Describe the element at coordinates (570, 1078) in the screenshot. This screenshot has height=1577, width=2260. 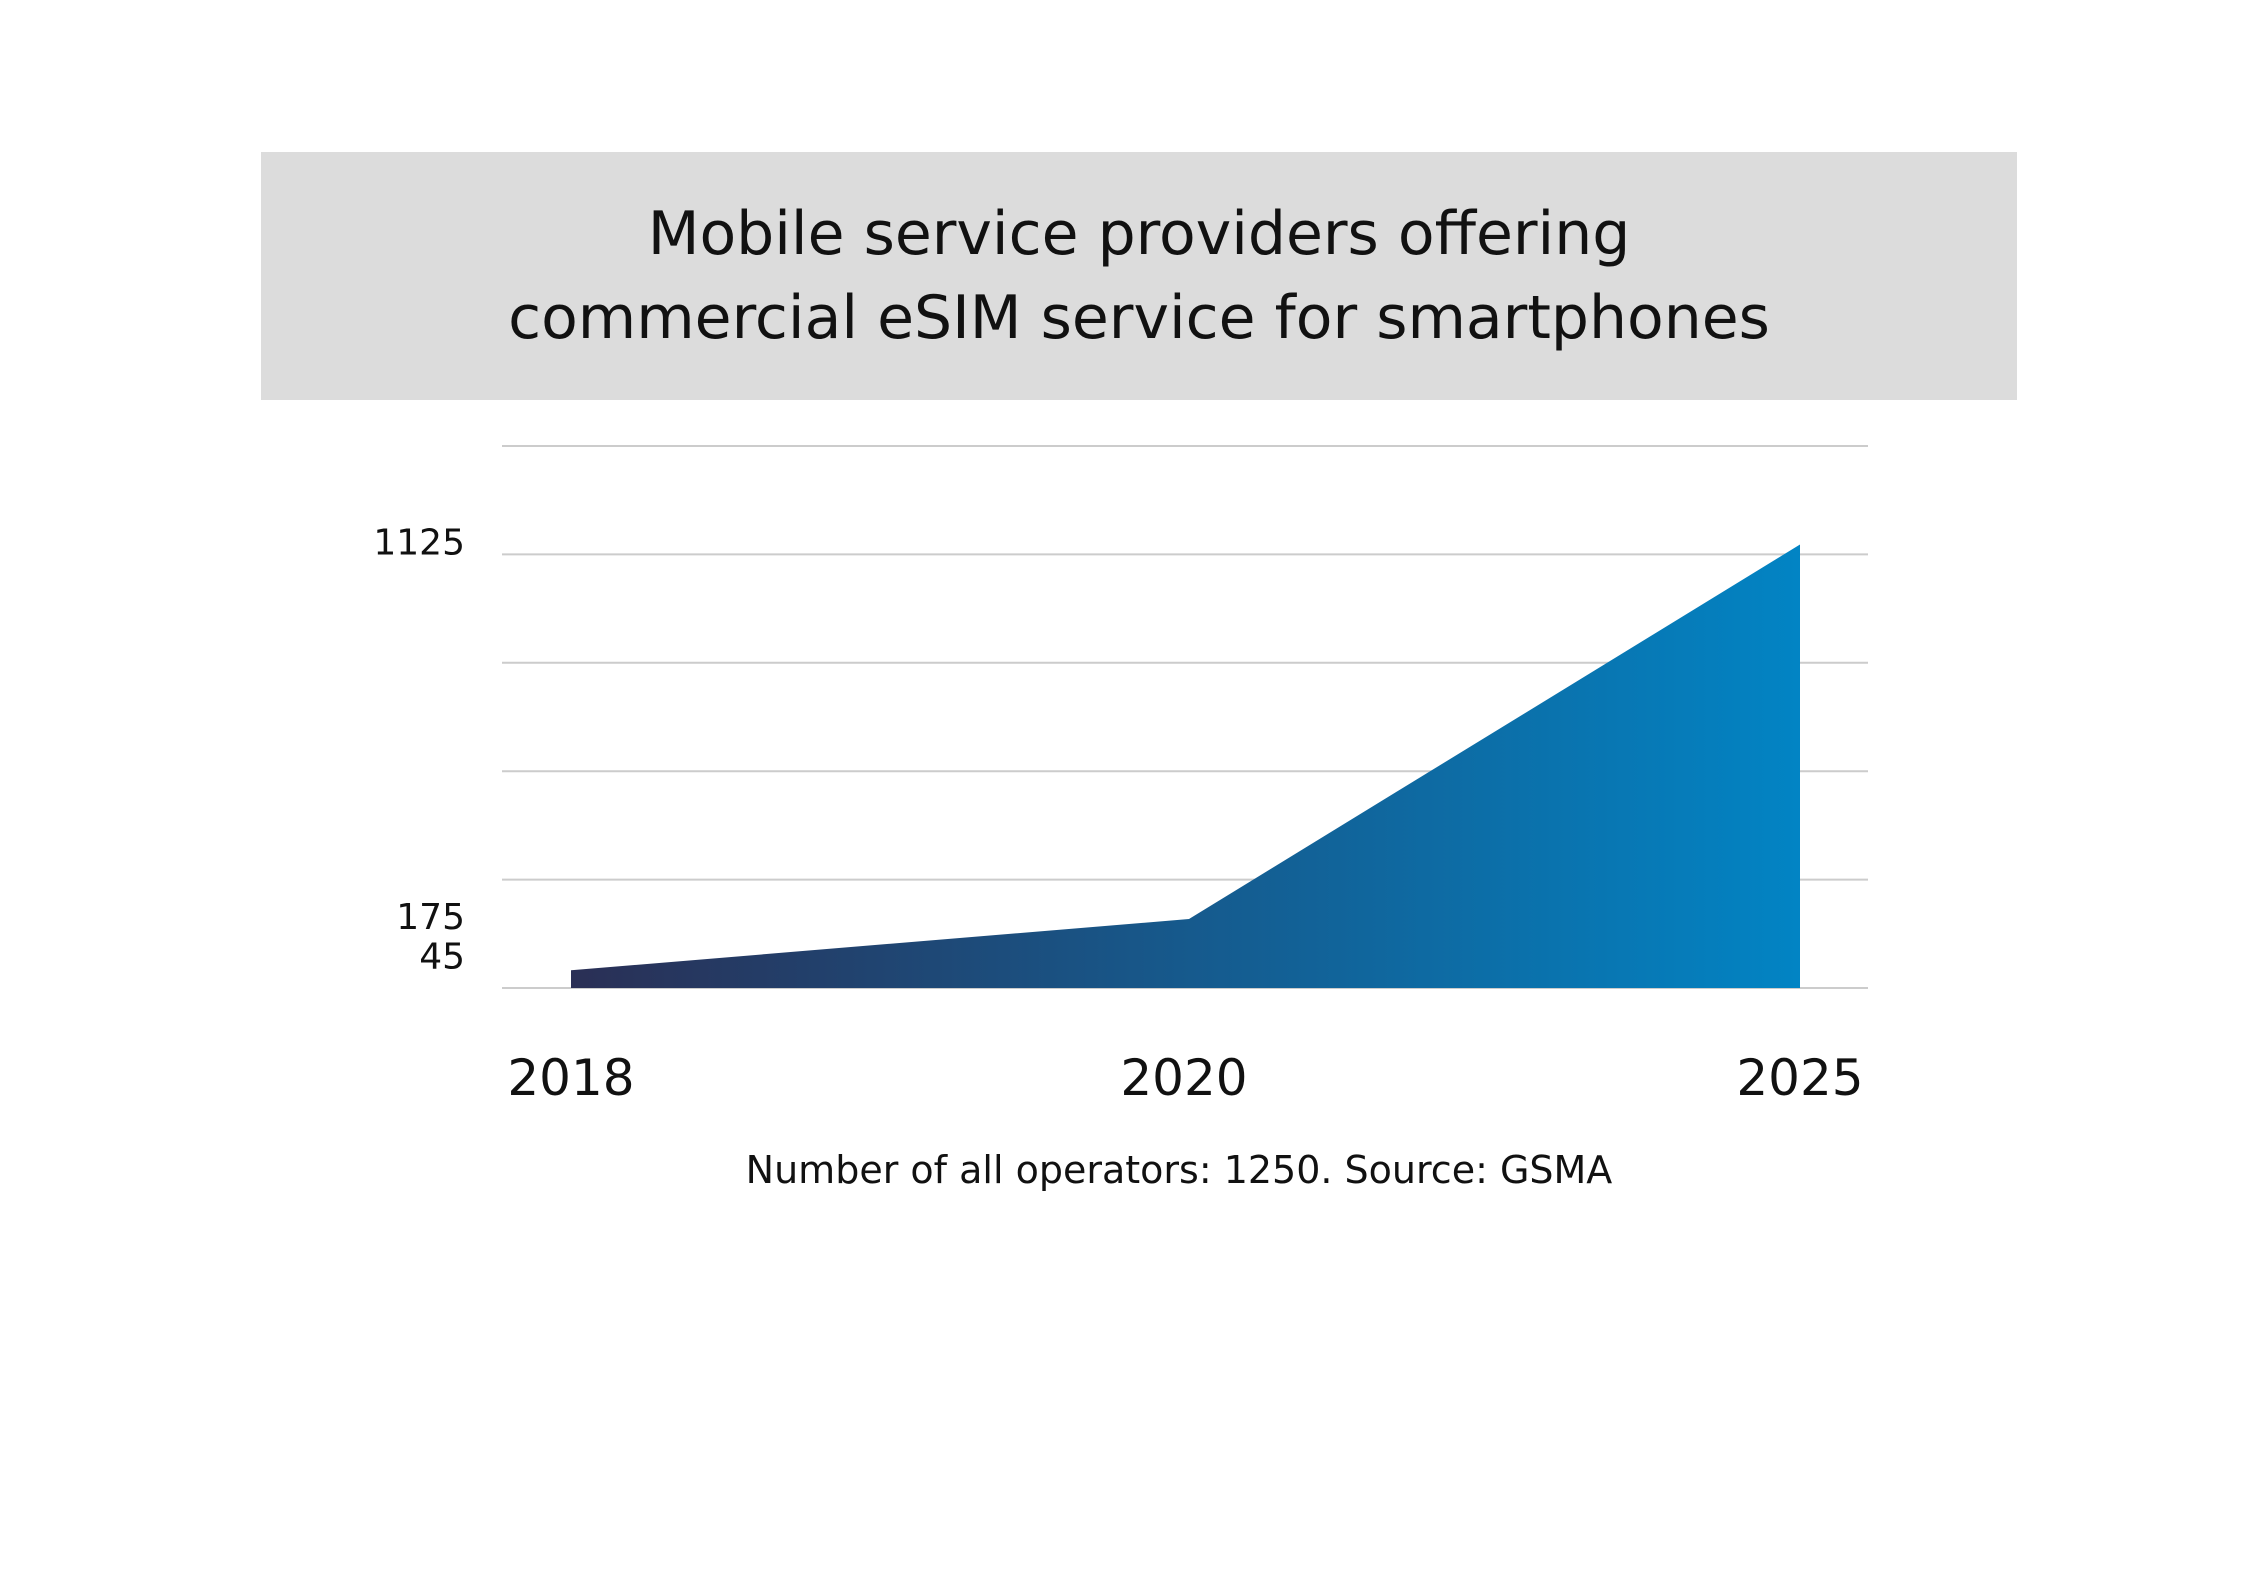
I see `x-tick-label-2018: 2018` at that location.